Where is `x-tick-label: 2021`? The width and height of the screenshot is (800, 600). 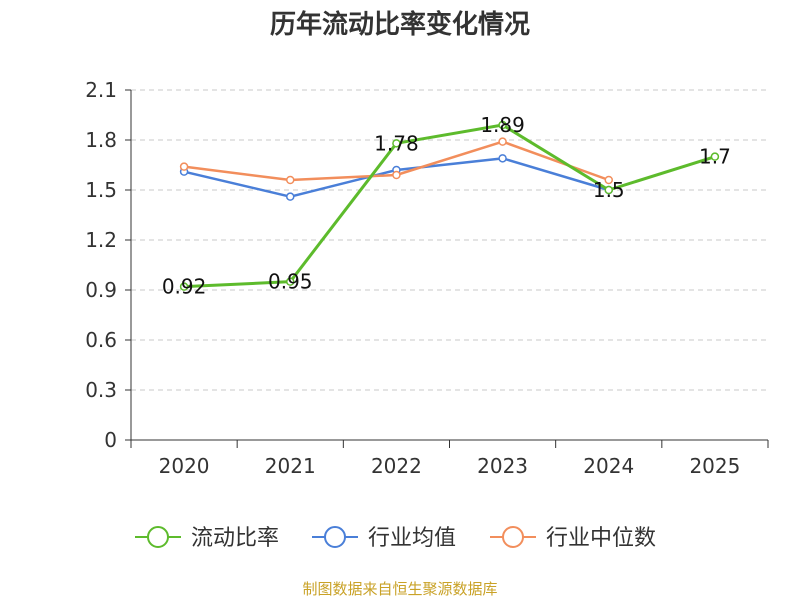
x-tick-label: 2021 is located at coordinates (290, 466).